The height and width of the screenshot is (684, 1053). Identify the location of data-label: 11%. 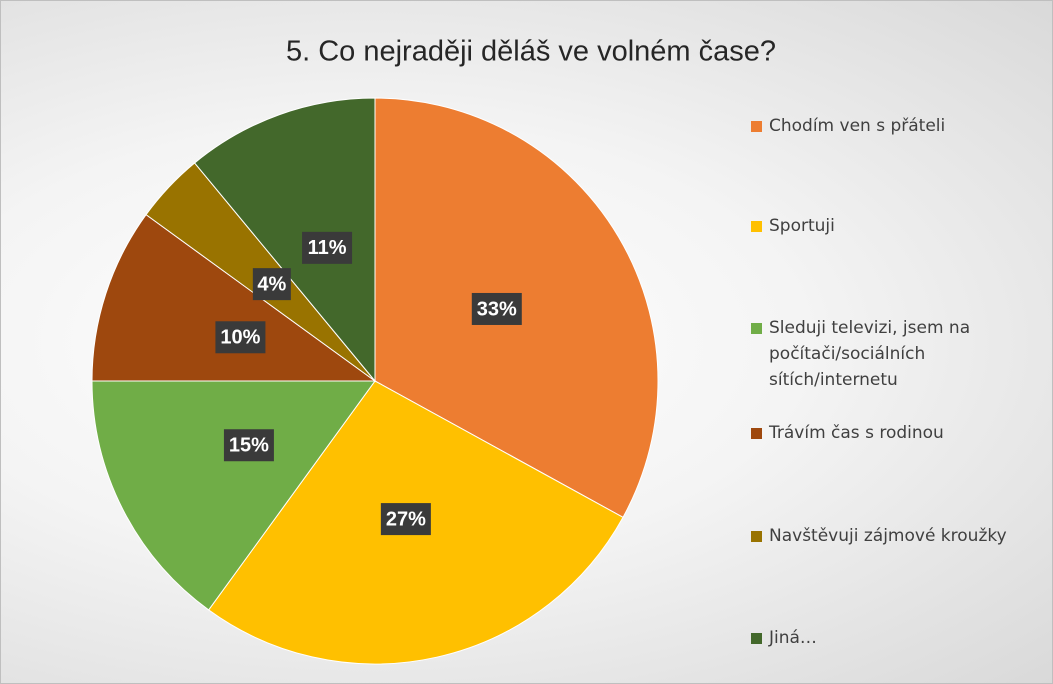
(327, 248).